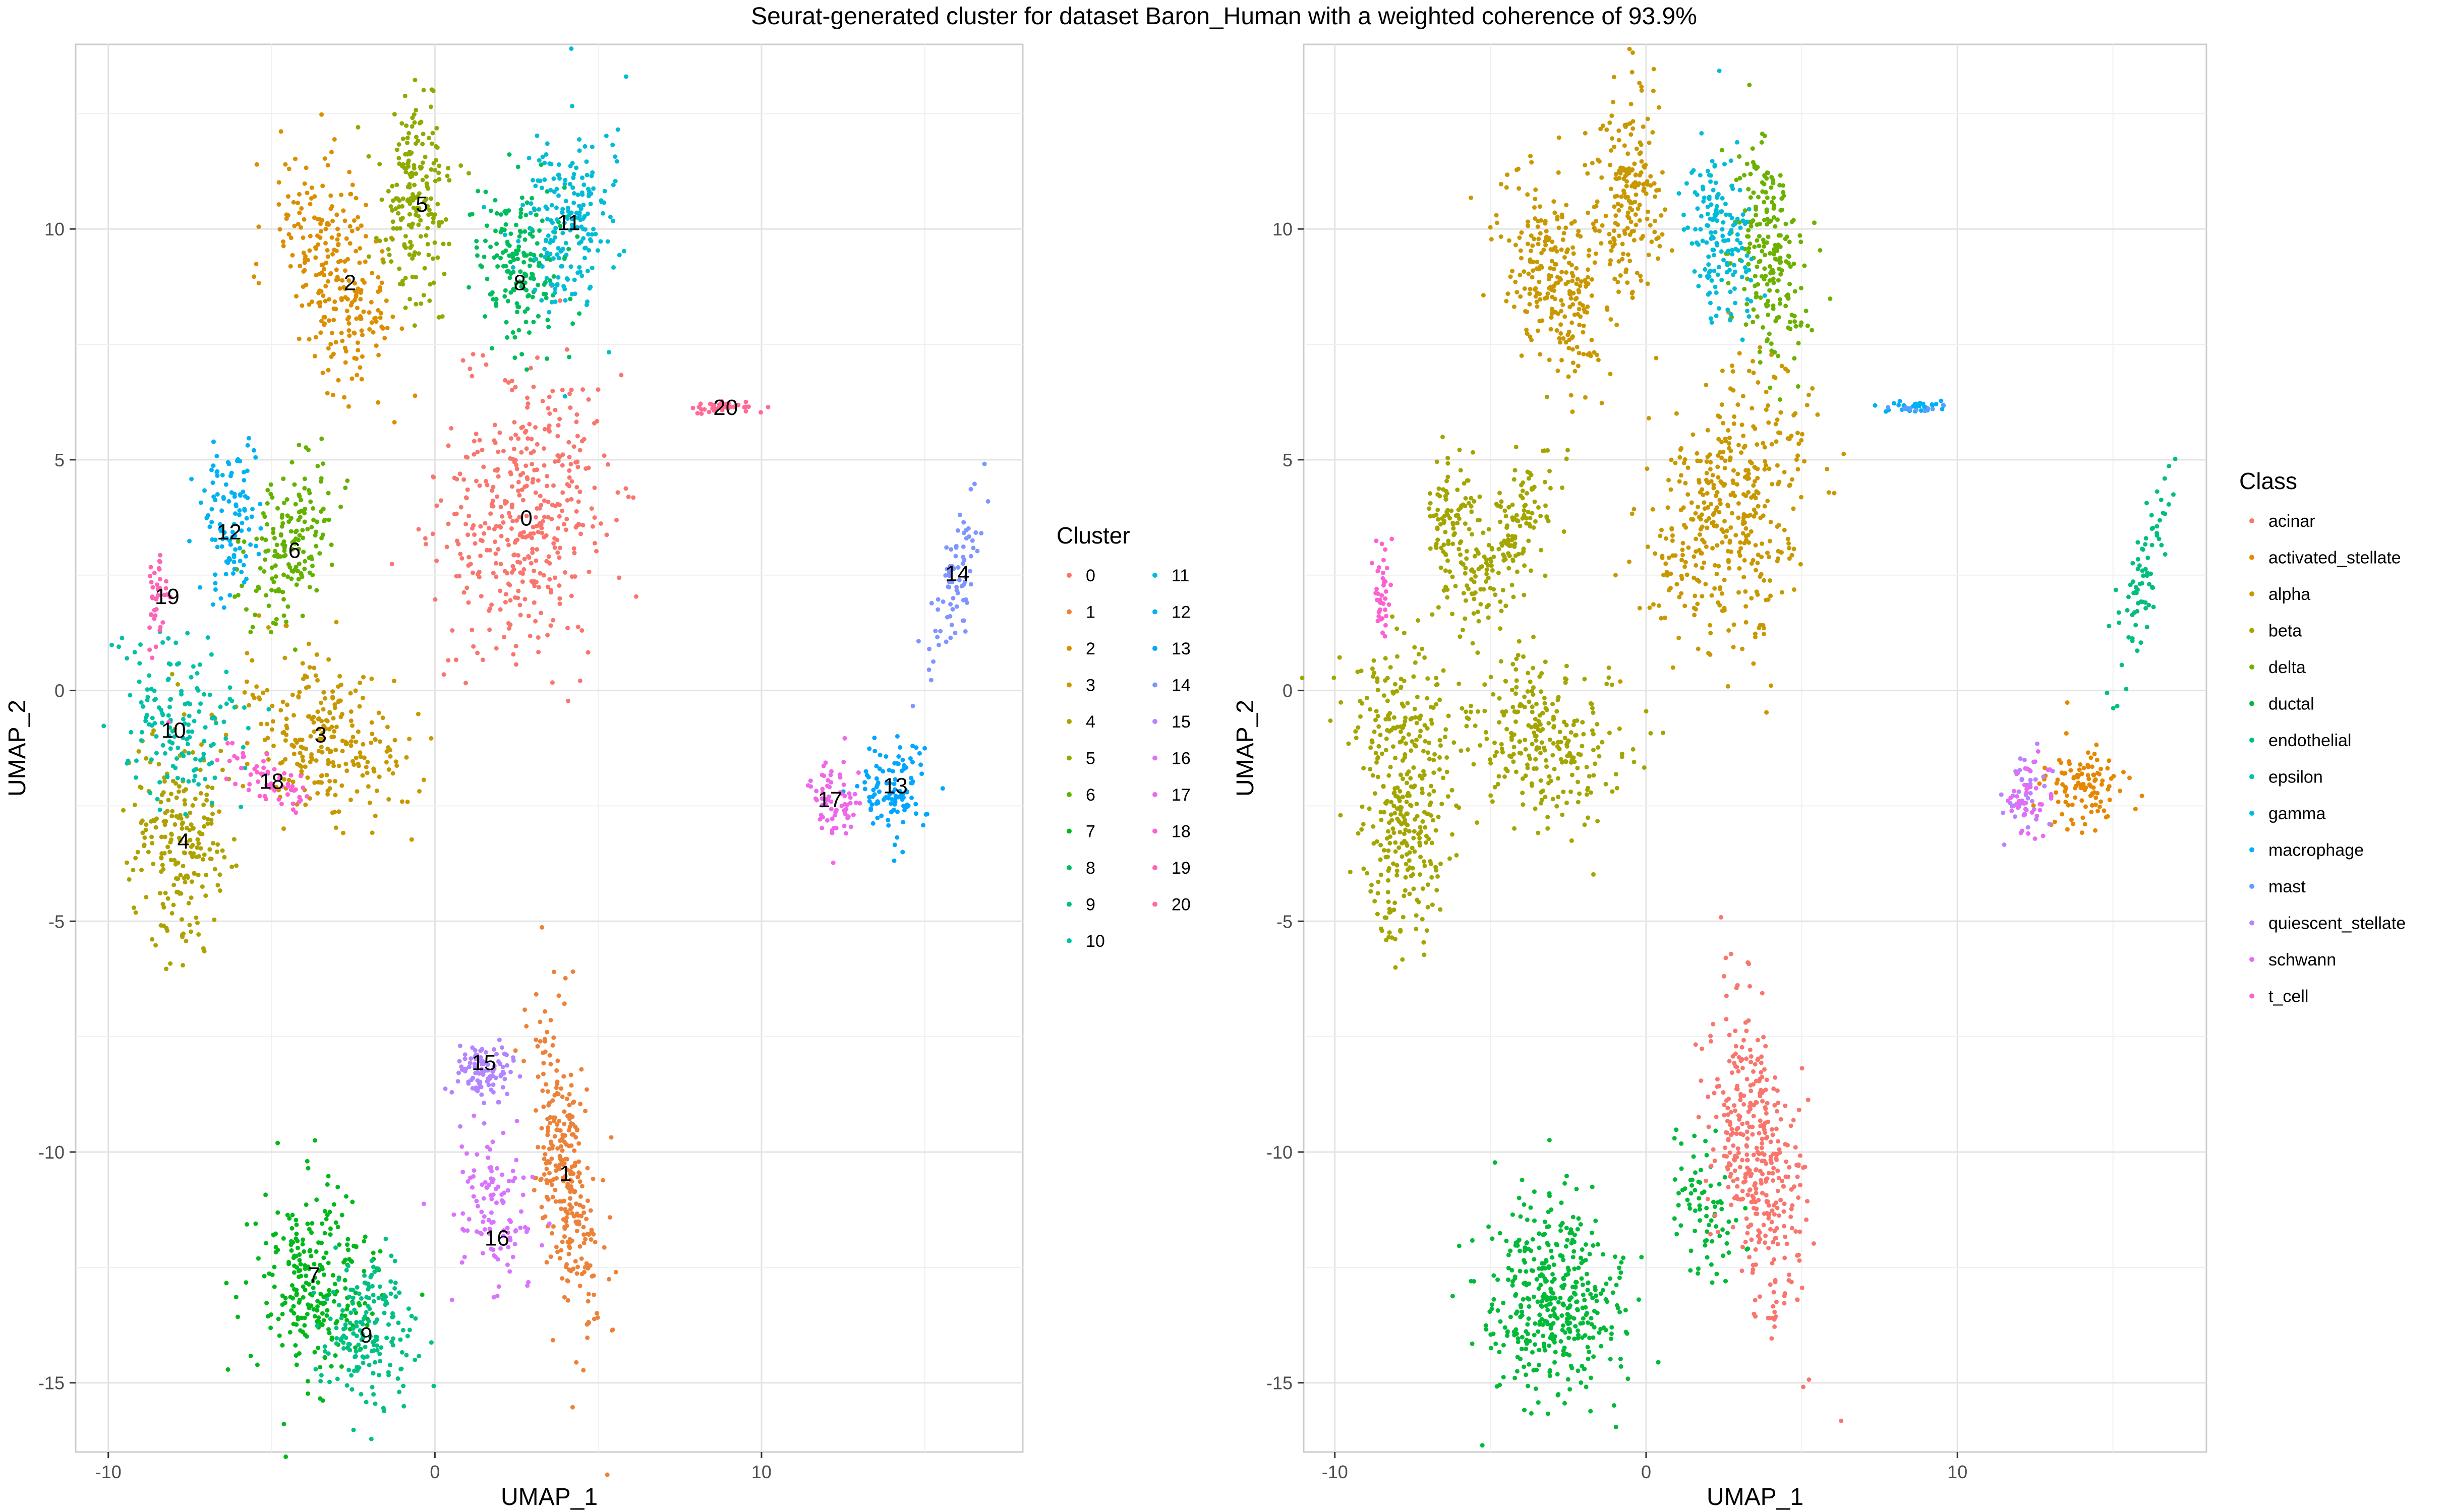  What do you see at coordinates (549, 1497) in the screenshot?
I see `x-axis-title: UMAP_1` at bounding box center [549, 1497].